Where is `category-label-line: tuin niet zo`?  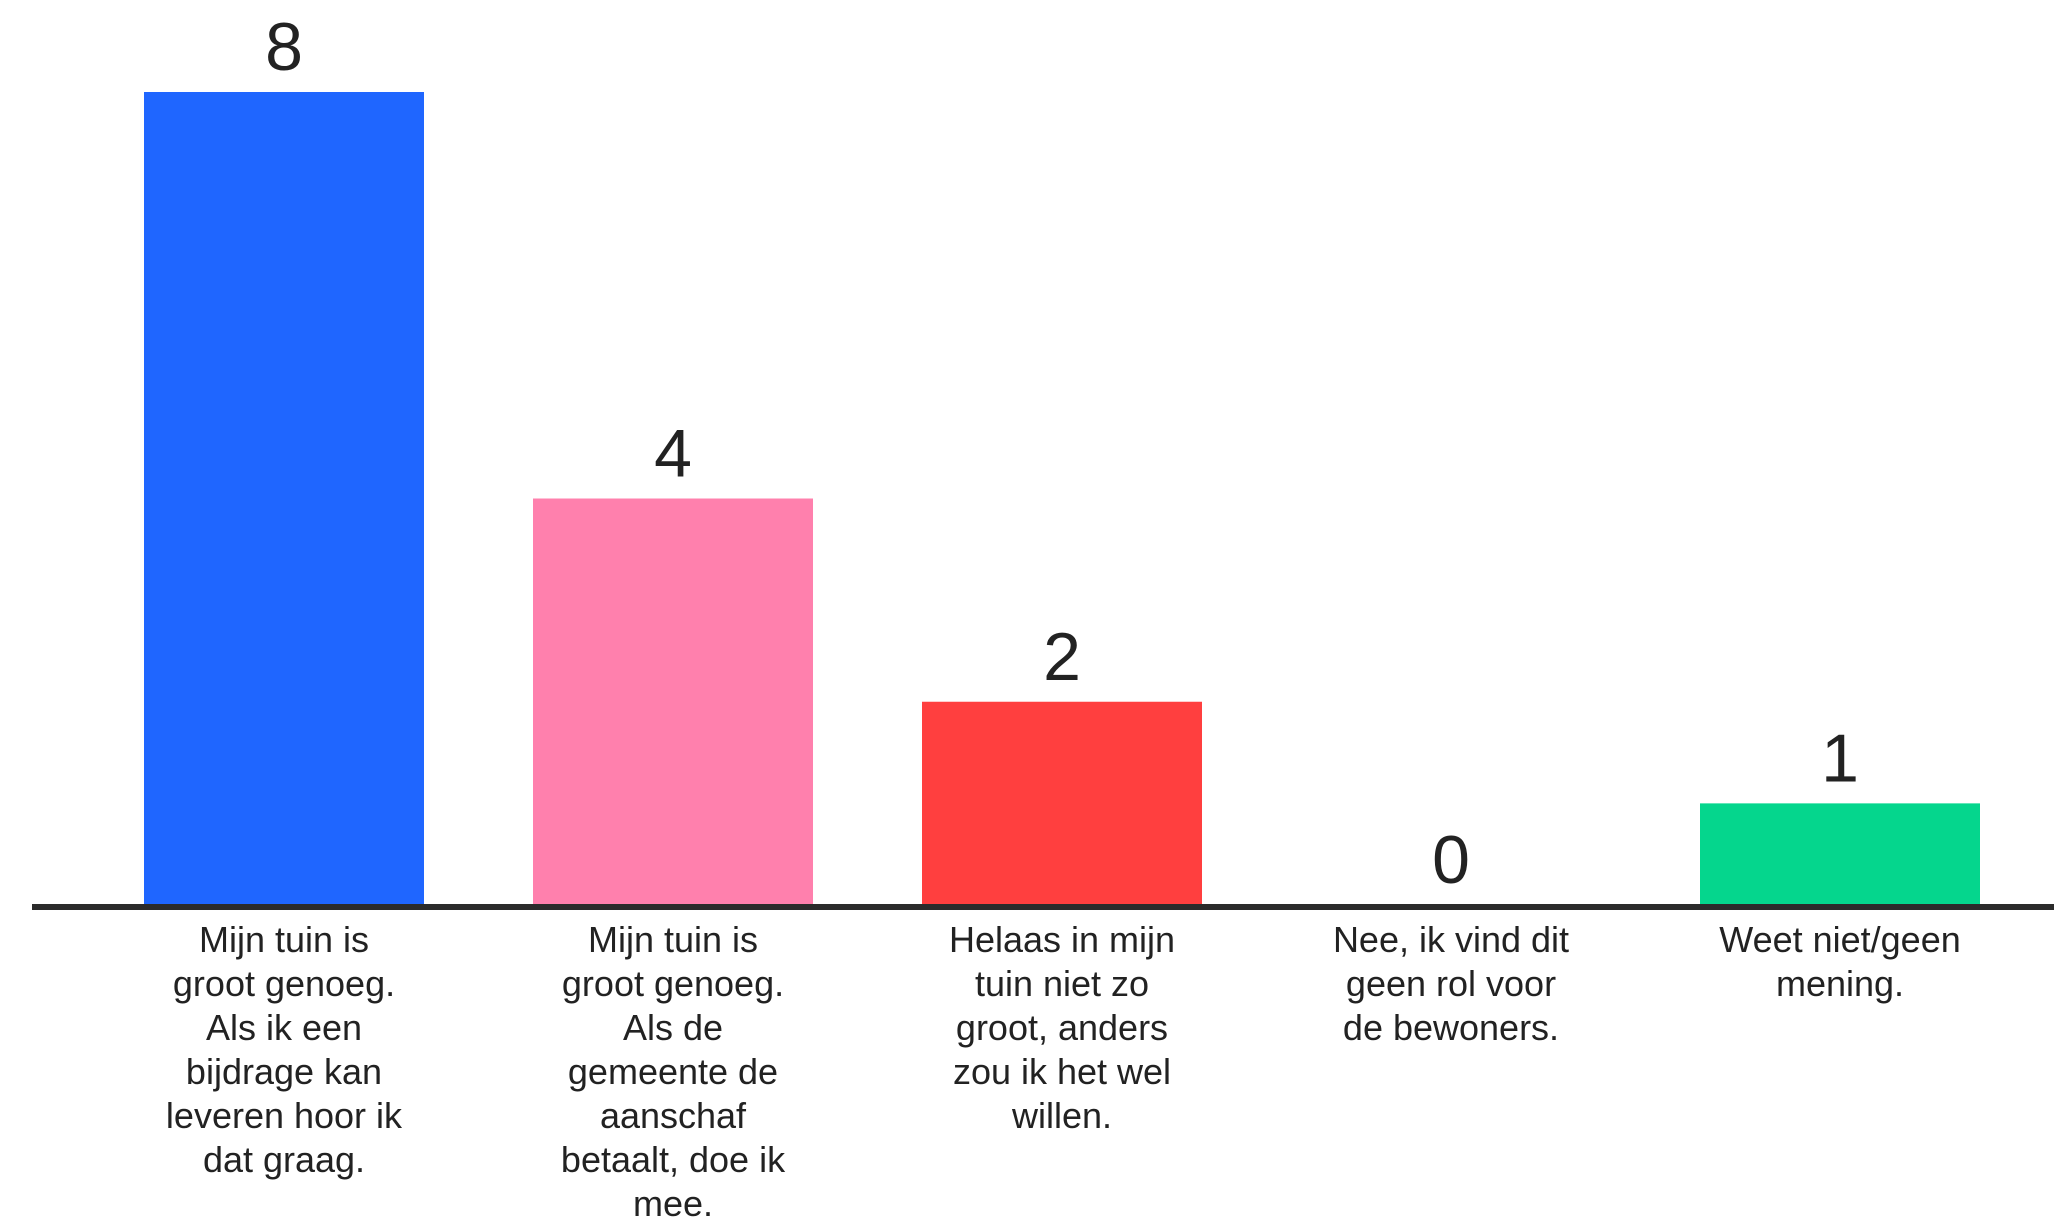 category-label-line: tuin niet zo is located at coordinates (1062, 983).